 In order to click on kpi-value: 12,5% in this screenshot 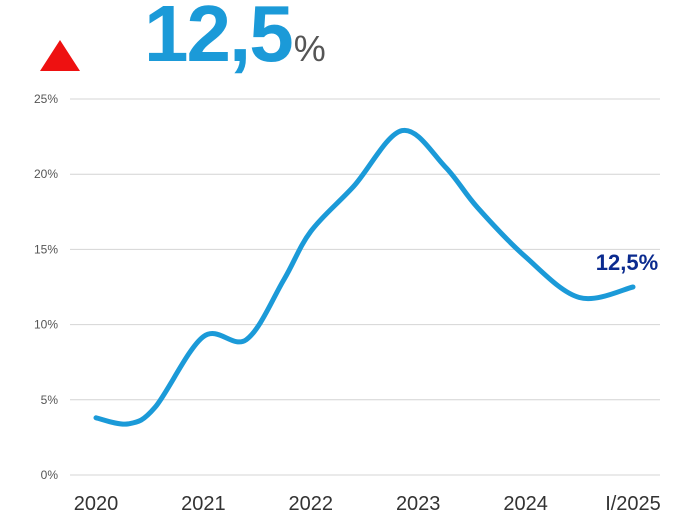, I will do `click(235, 37)`.